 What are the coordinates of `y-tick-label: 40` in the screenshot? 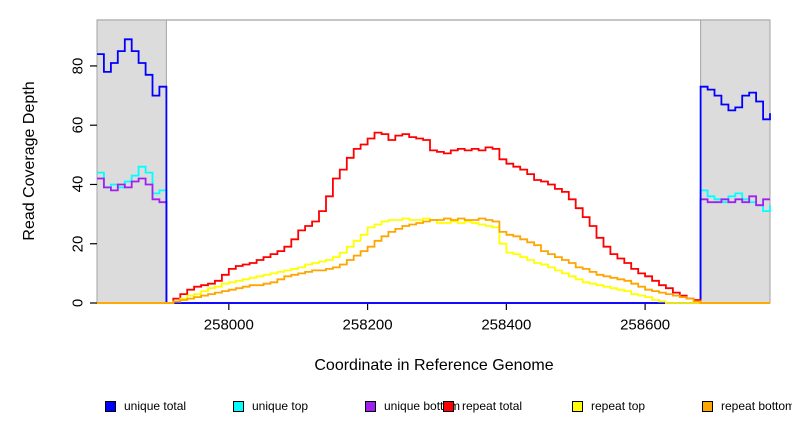 It's located at (78, 184).